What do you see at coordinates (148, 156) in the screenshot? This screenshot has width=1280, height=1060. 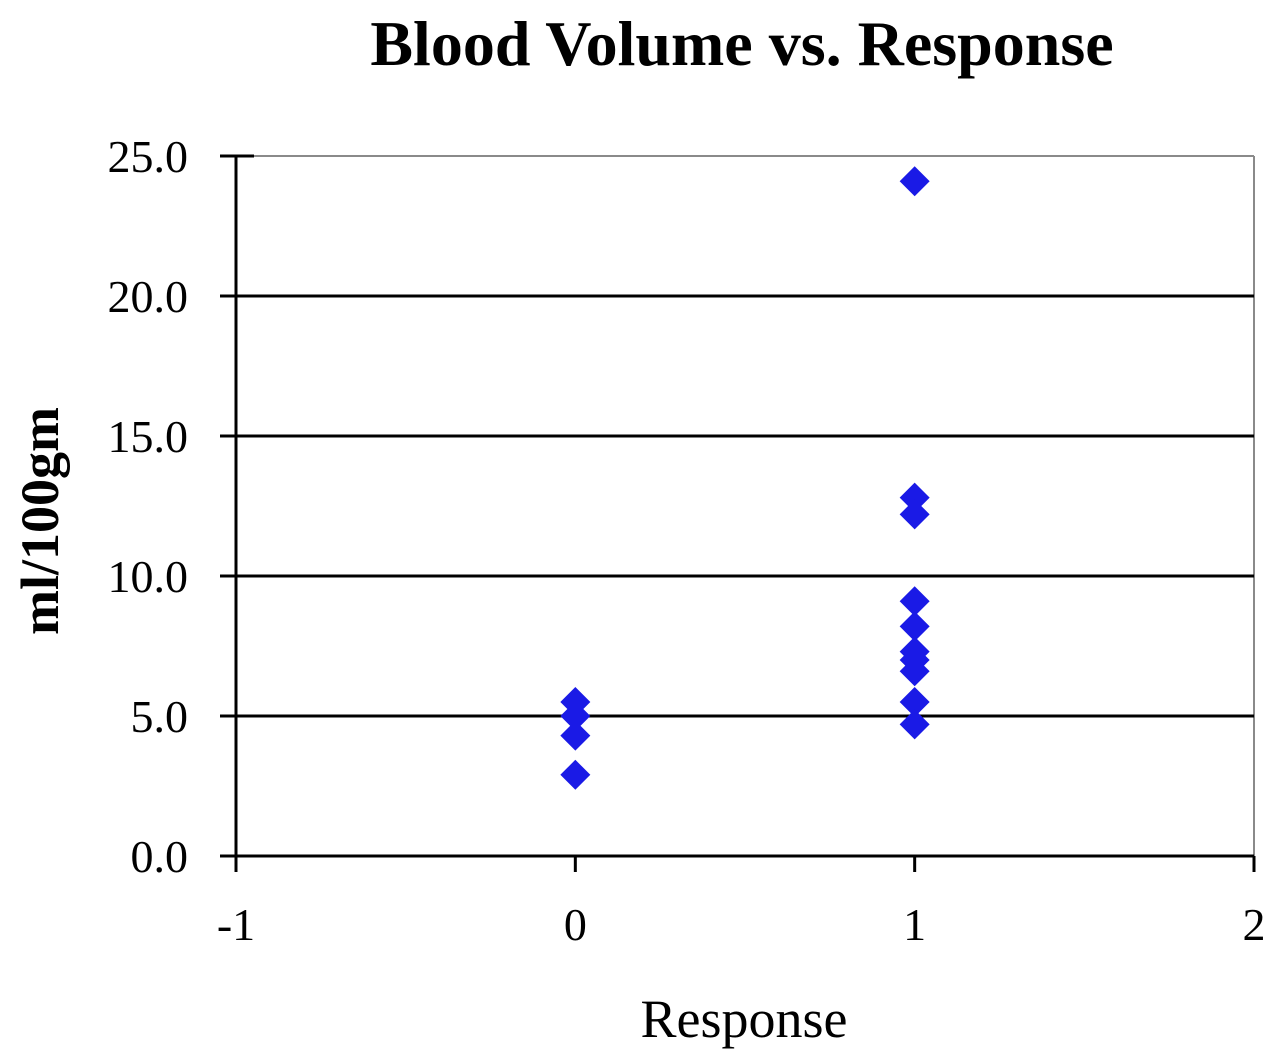 I see `y-tick-label: 25.0` at bounding box center [148, 156].